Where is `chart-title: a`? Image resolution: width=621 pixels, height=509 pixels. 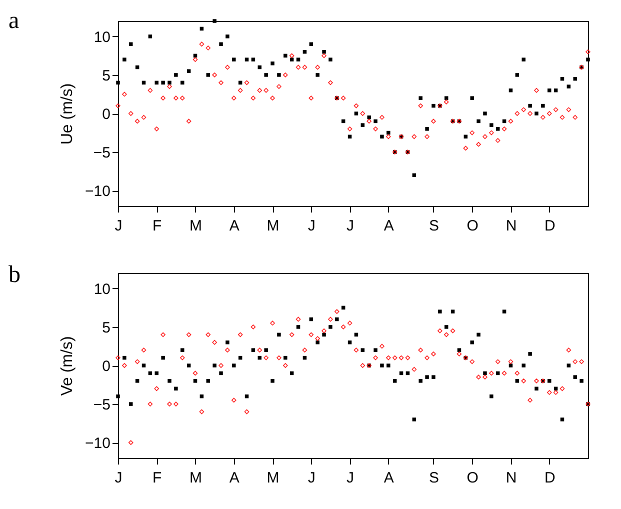
chart-title: a is located at coordinates (14, 21).